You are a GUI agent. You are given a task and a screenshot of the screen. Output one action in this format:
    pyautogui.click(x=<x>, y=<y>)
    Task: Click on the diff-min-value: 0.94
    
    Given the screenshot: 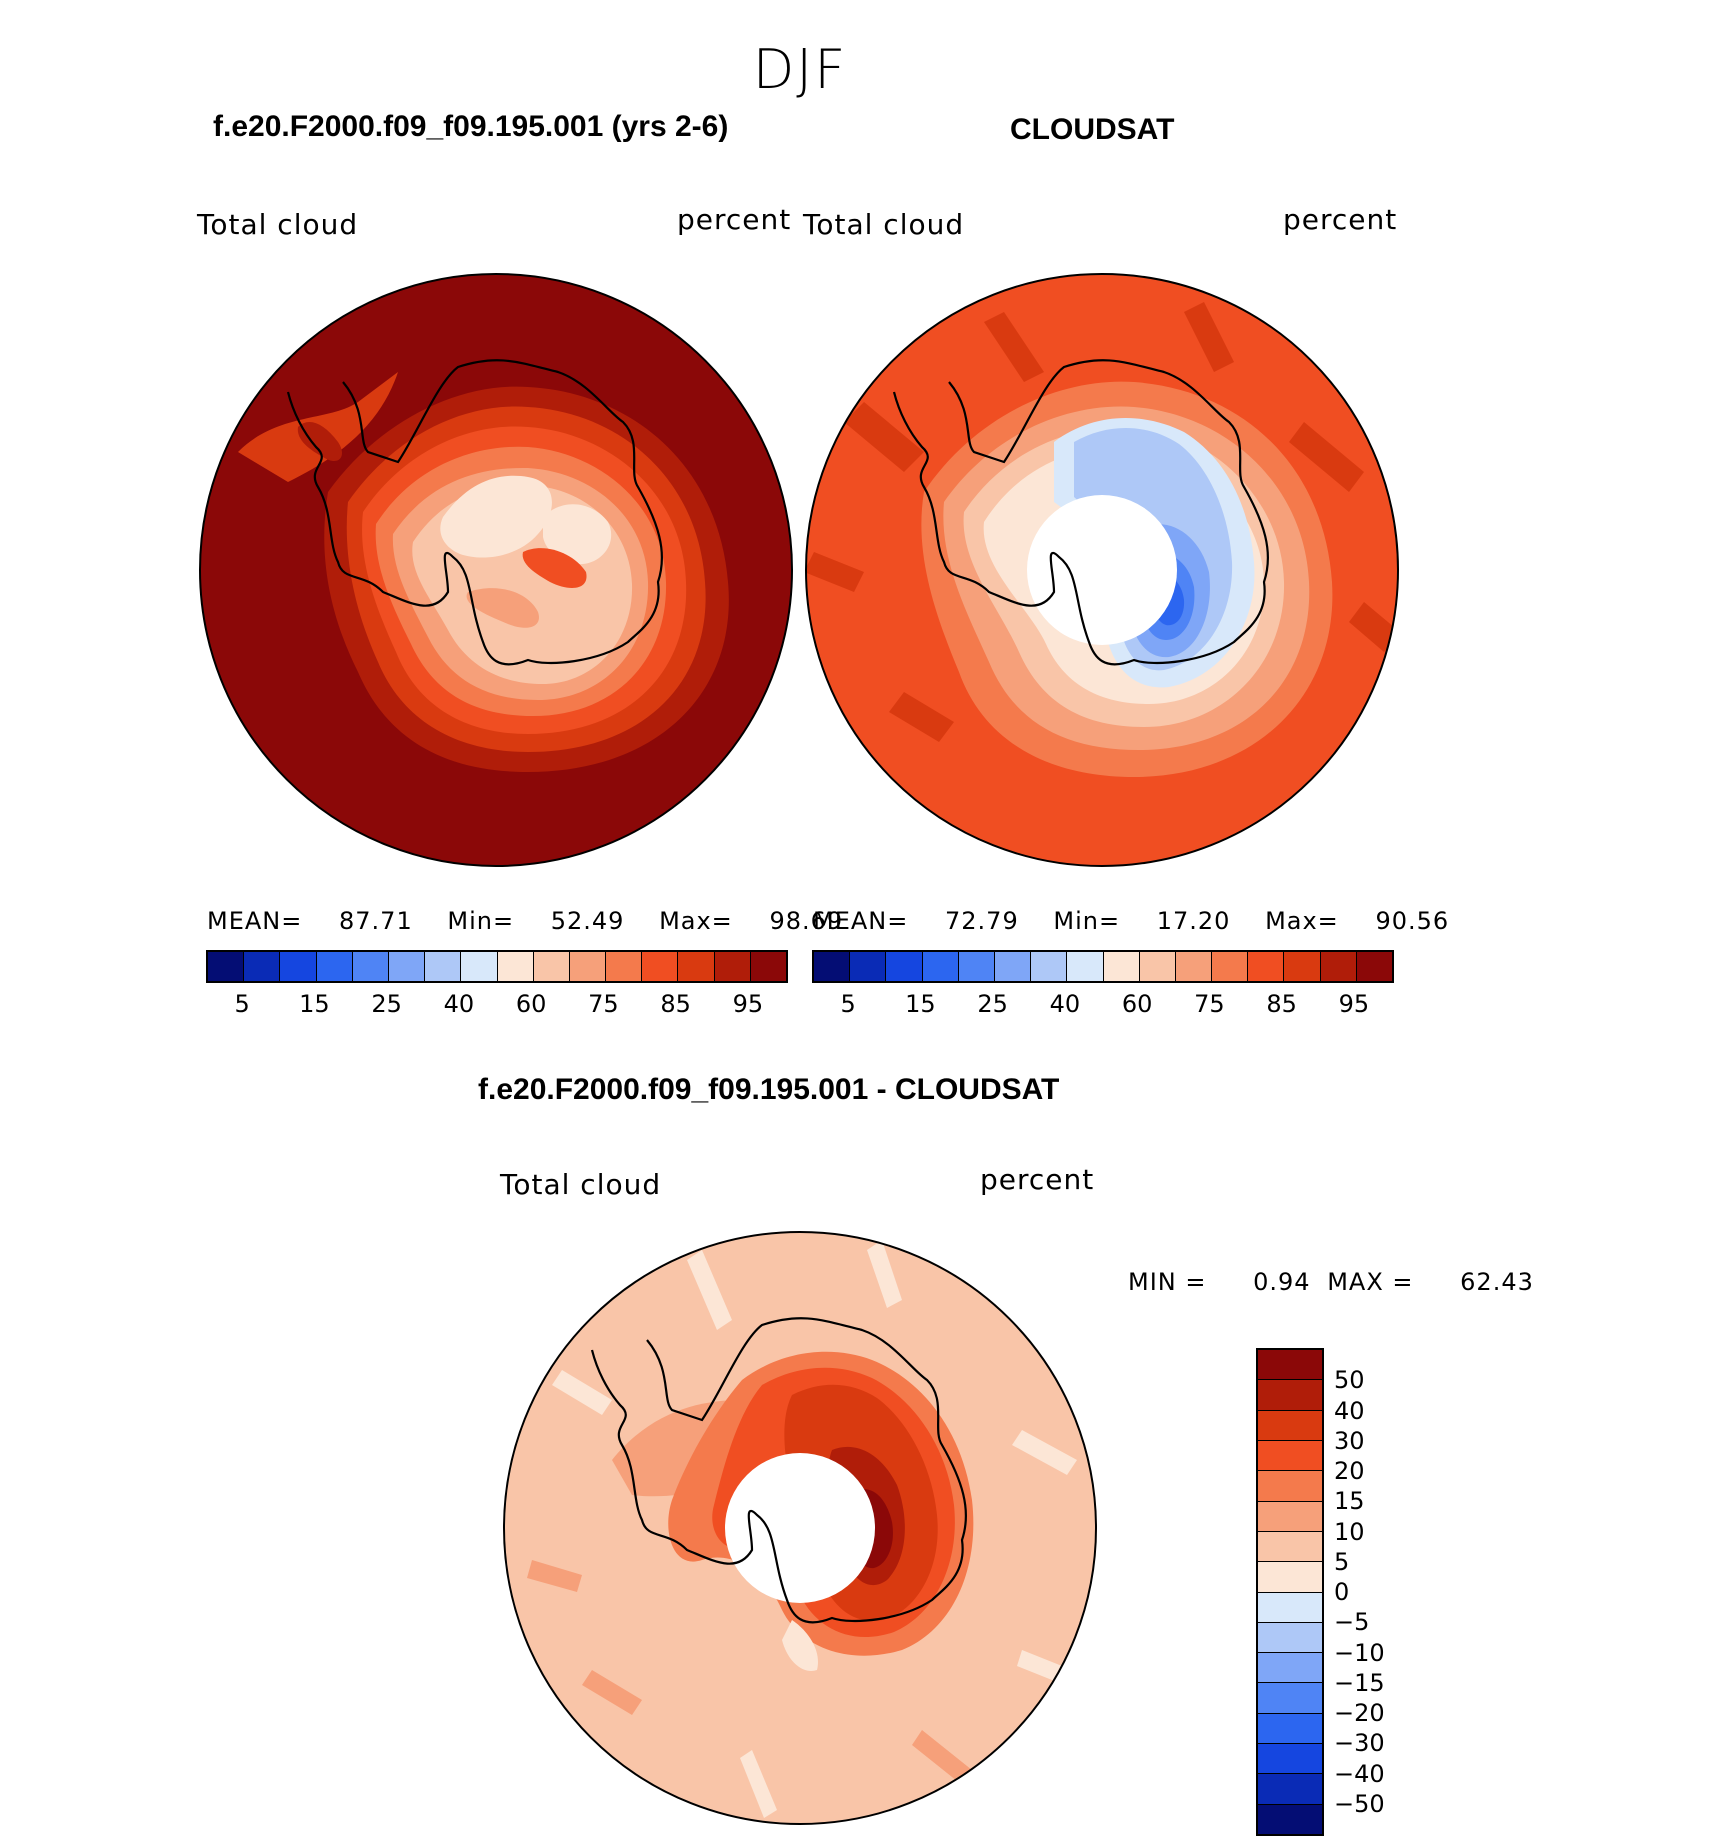 What is the action you would take?
    pyautogui.click(x=1282, y=1282)
    